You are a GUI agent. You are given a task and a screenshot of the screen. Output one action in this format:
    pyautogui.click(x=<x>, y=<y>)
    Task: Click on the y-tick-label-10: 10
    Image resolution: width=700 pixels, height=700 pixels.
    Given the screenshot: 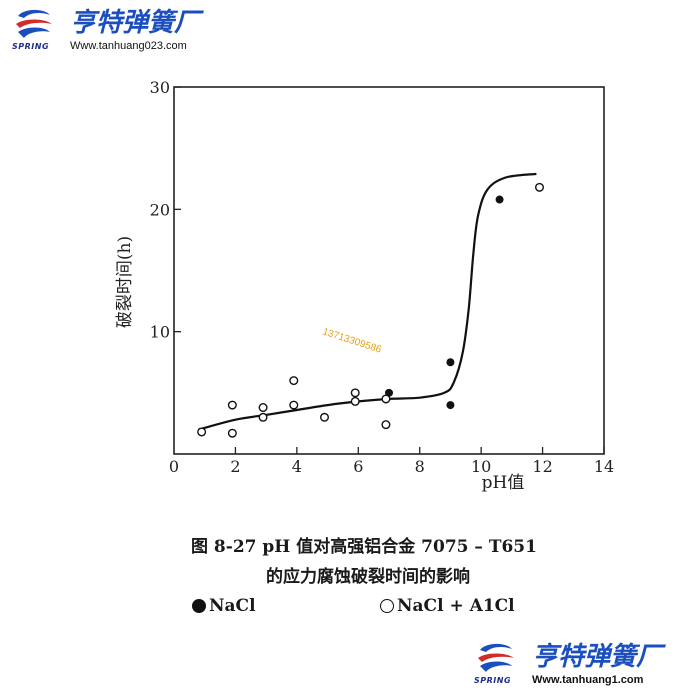 What is the action you would take?
    pyautogui.click(x=160, y=332)
    